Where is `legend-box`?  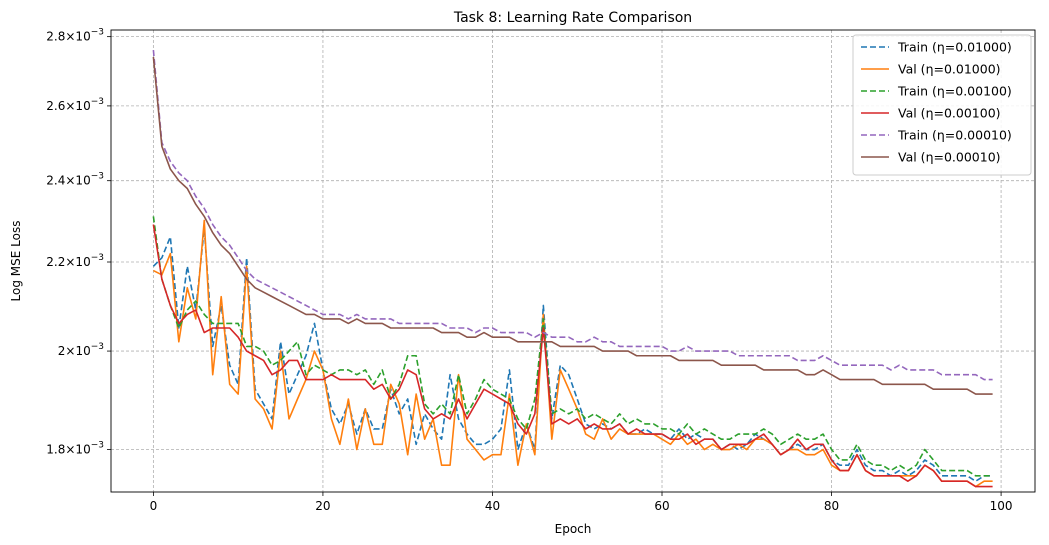 legend-box is located at coordinates (942, 105).